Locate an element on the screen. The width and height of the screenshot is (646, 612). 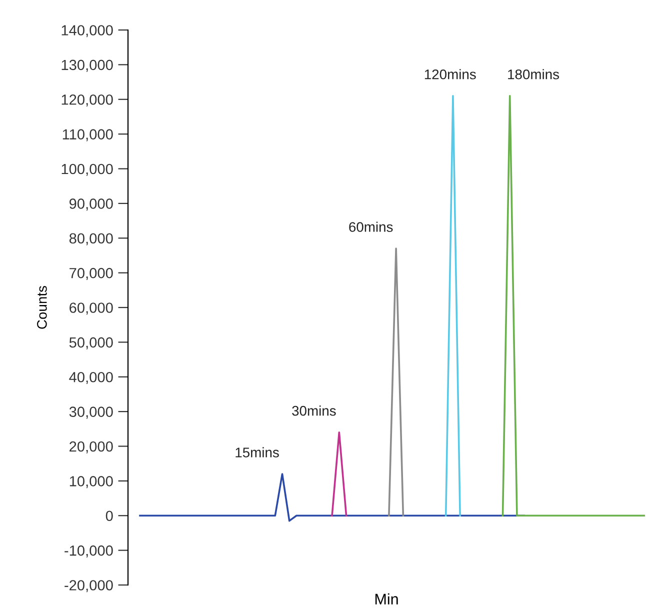
series-label: 15mins is located at coordinates (257, 452).